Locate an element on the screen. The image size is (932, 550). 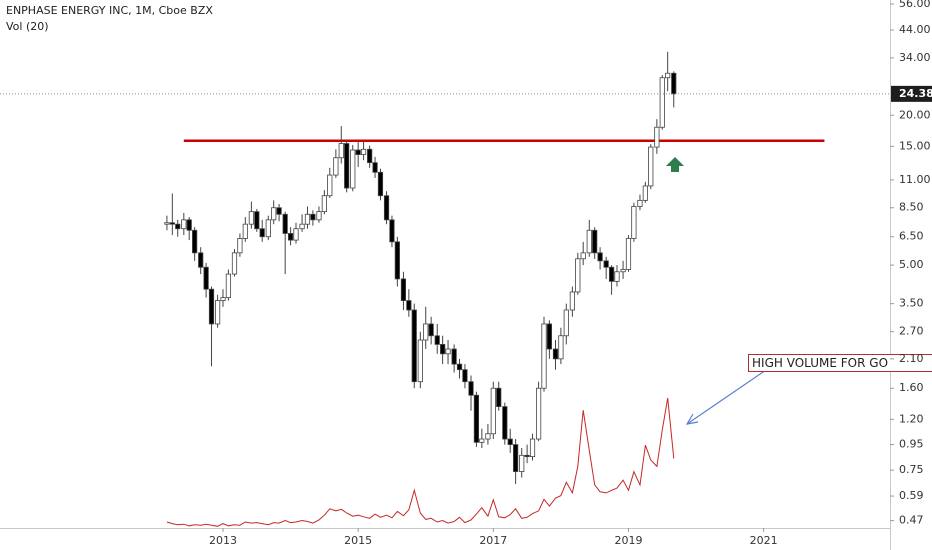
annotation-text: HIGH VOLUME FOR GO is located at coordinates (820, 363).